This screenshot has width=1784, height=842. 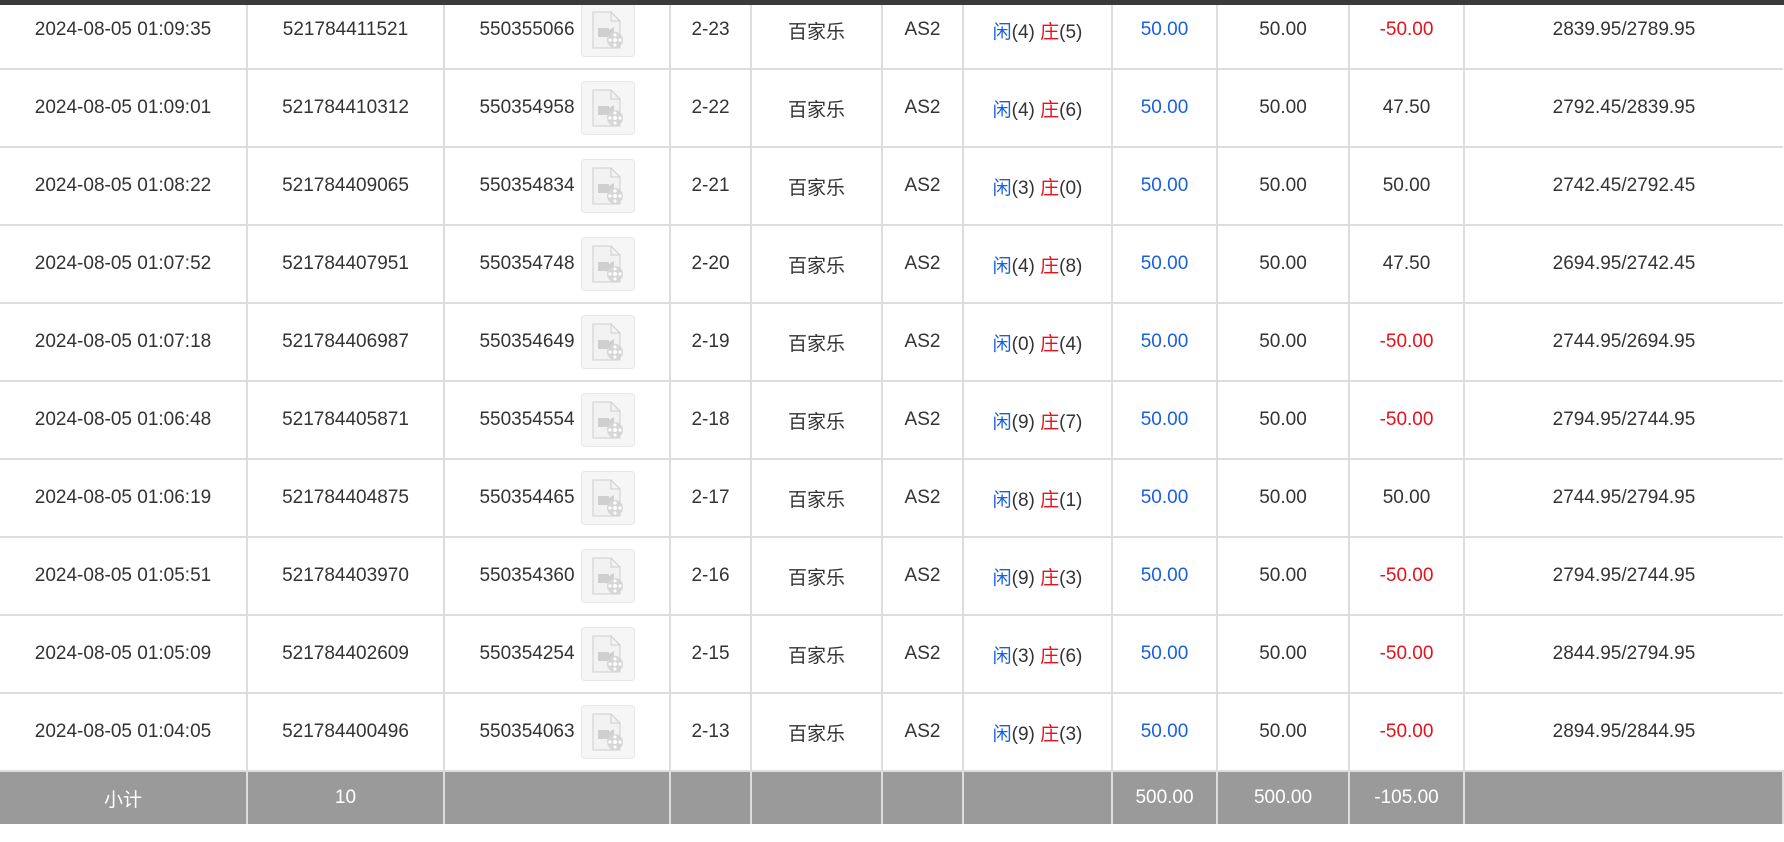 What do you see at coordinates (1037, 654) in the screenshot?
I see `result: 闲(3) 庄(6)` at bounding box center [1037, 654].